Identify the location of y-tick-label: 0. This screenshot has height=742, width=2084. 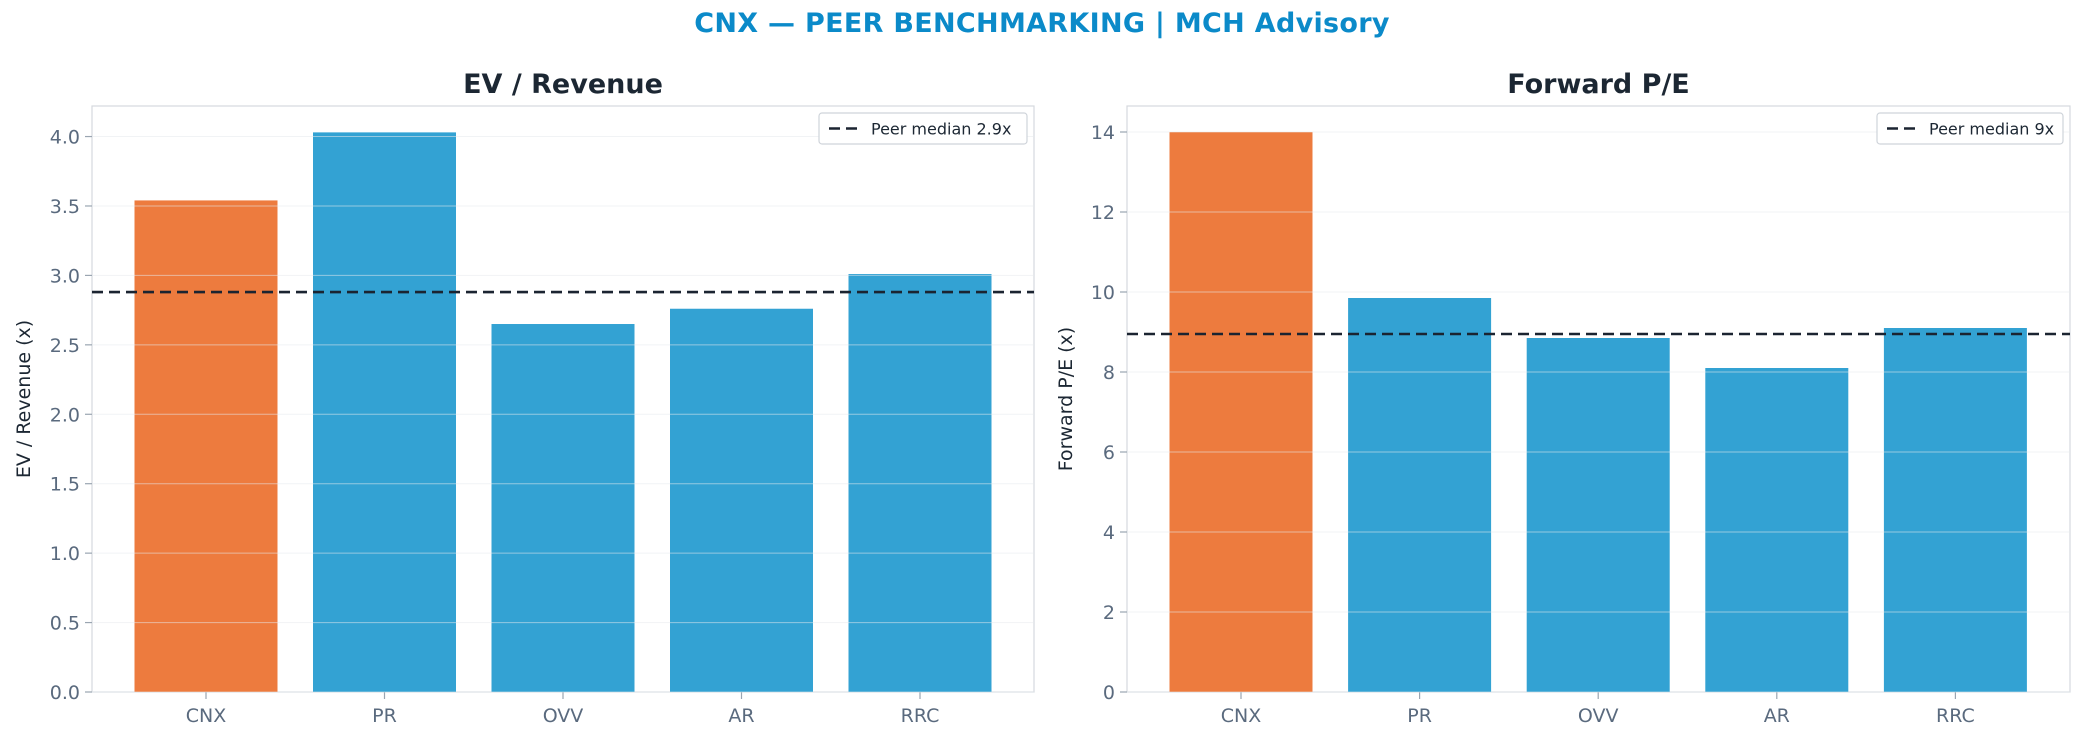
(1109, 693).